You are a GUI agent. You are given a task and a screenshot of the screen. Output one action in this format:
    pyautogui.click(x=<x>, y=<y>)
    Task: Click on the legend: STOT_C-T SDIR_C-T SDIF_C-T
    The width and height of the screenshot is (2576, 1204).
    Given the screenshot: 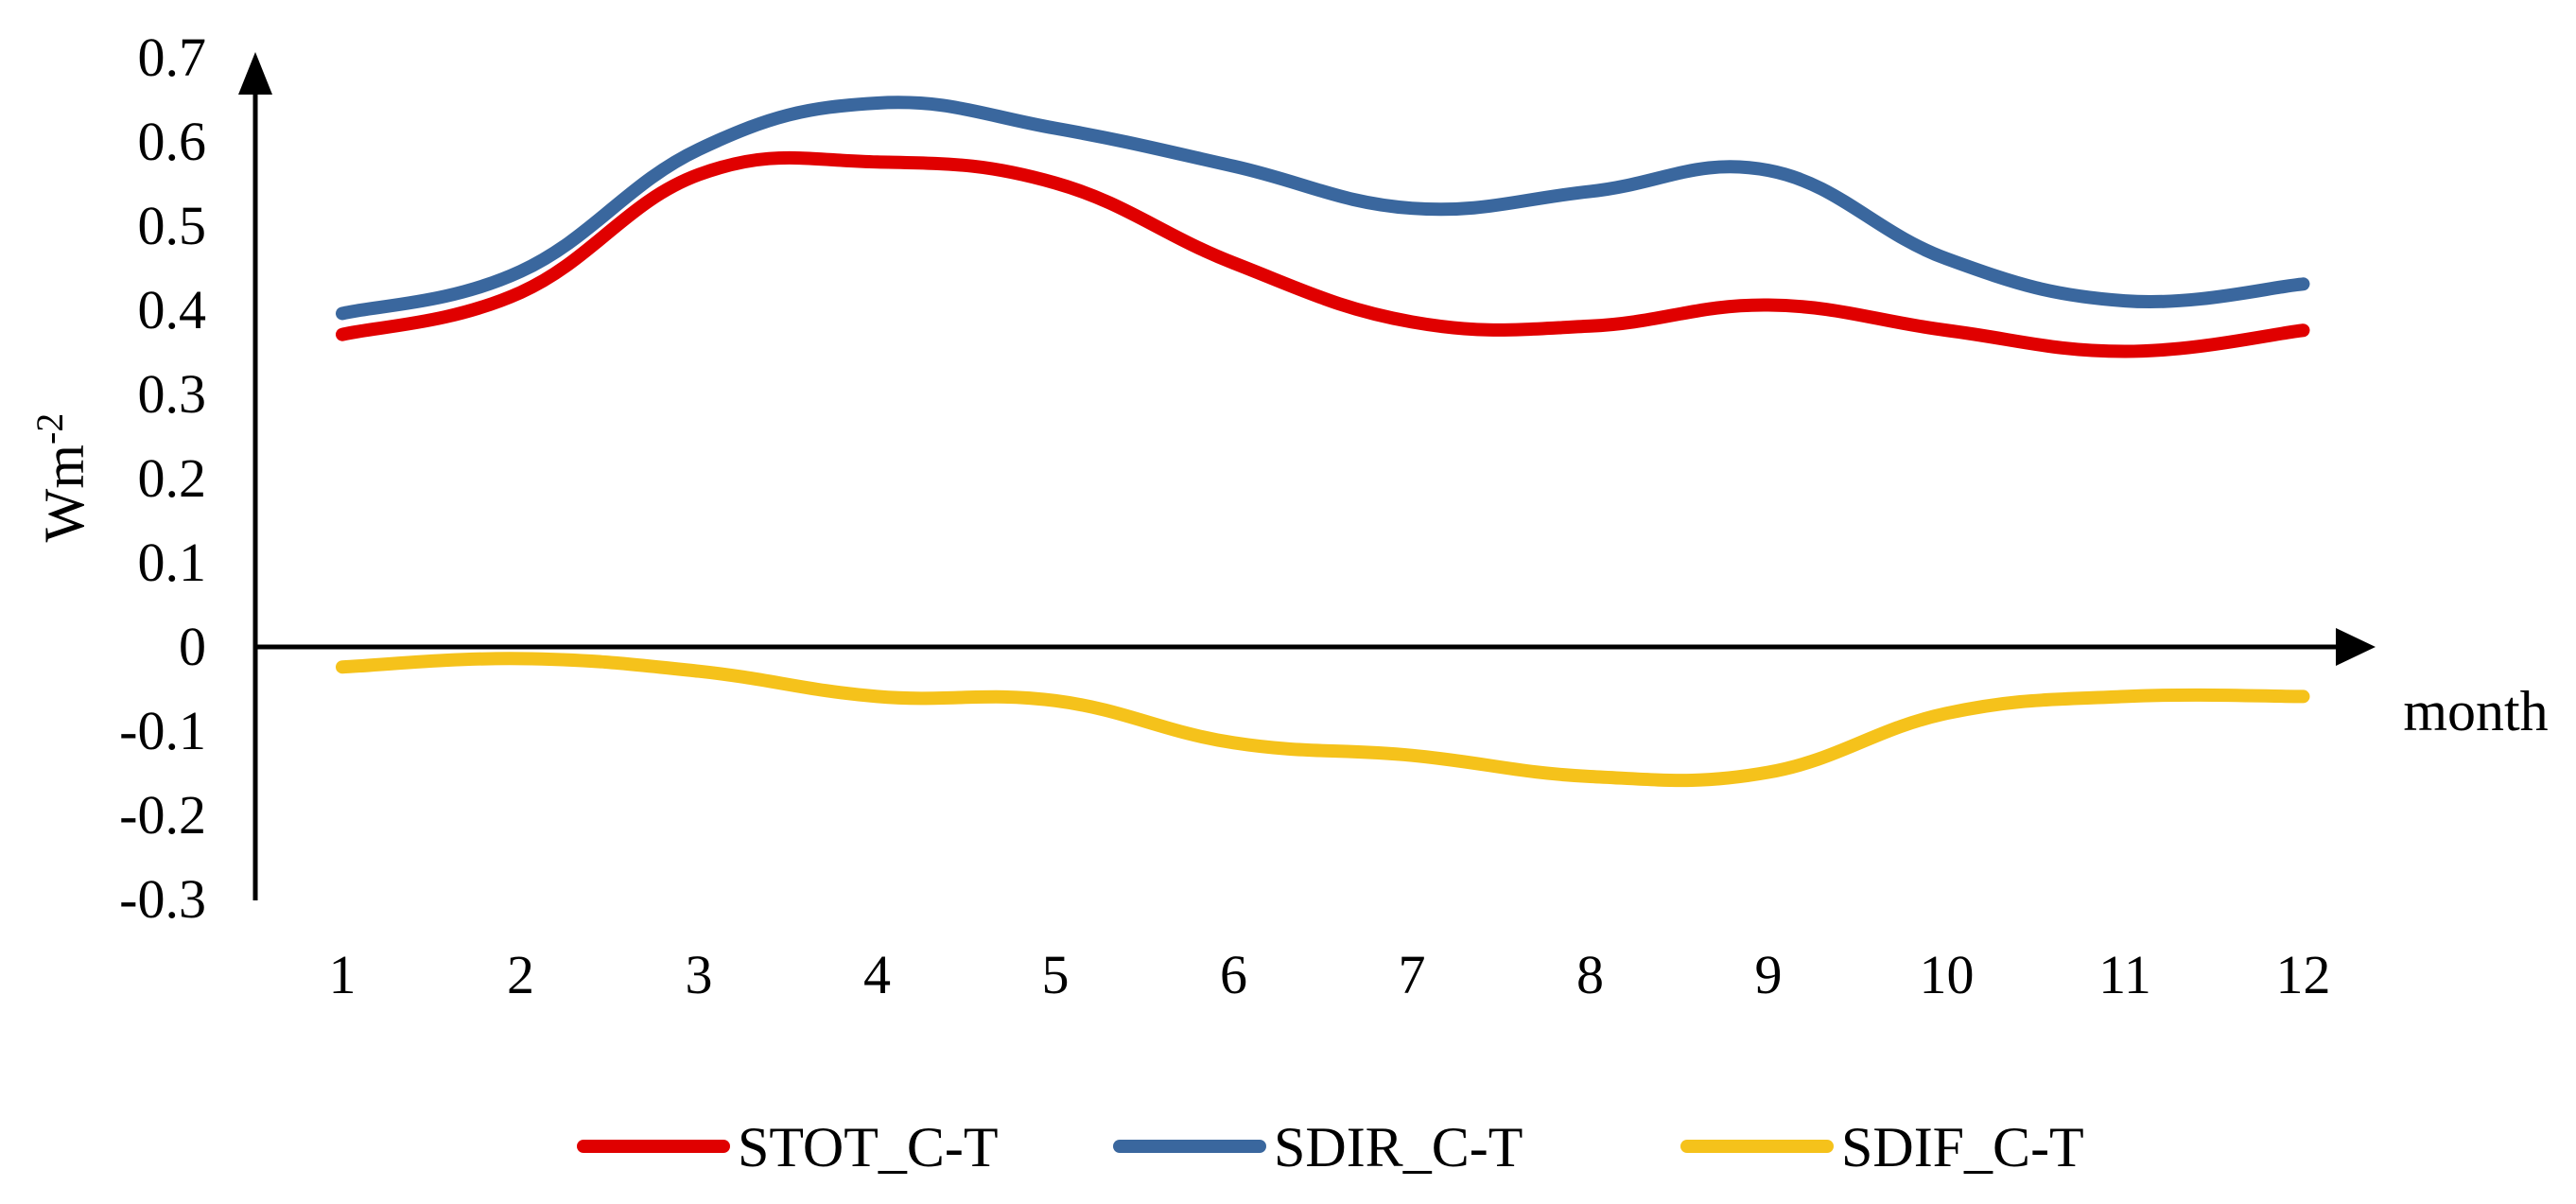 What is the action you would take?
    pyautogui.click(x=1330, y=1147)
    